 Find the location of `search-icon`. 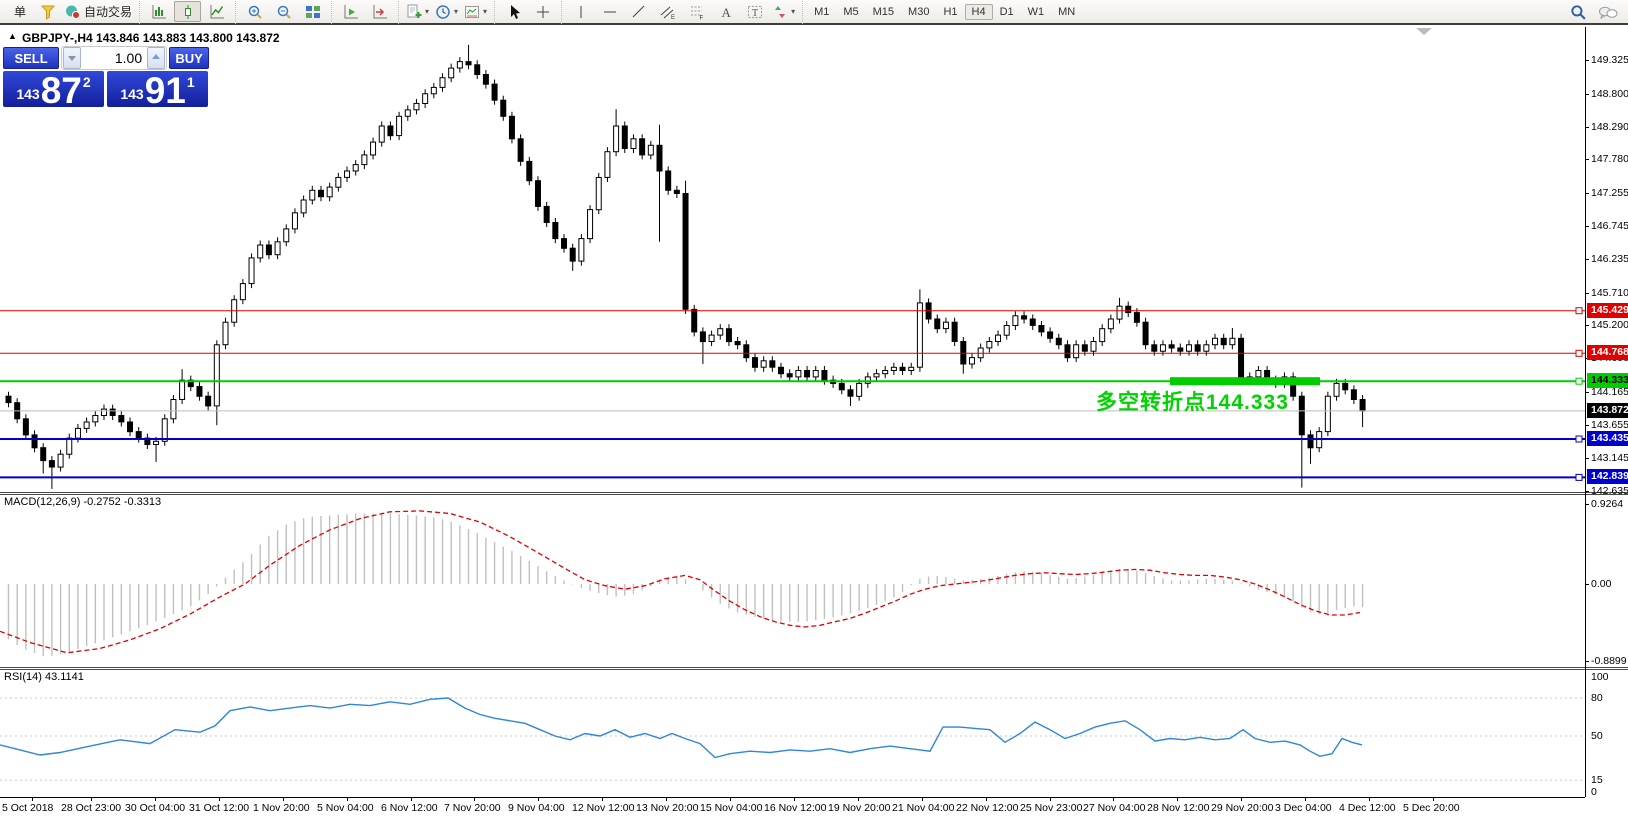

search-icon is located at coordinates (1578, 12).